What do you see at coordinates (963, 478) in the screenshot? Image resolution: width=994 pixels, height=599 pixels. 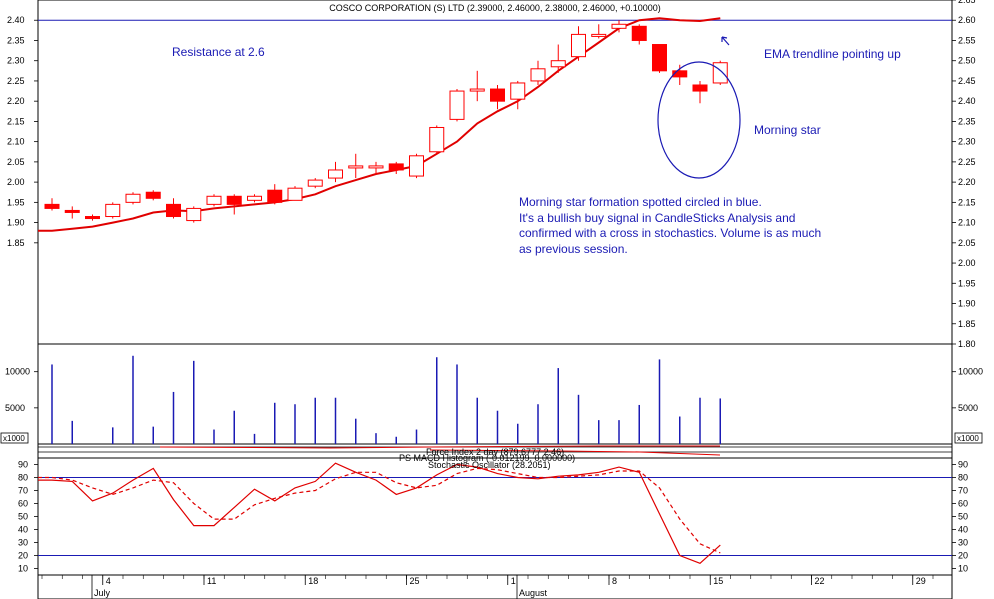 I see `stochastic-right-tick-label: 80` at bounding box center [963, 478].